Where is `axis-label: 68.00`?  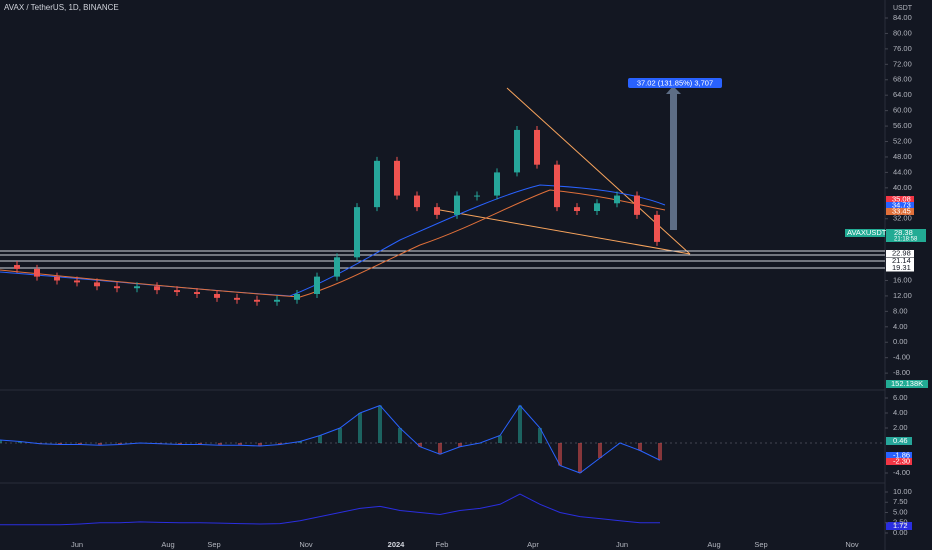 axis-label: 68.00 is located at coordinates (902, 79).